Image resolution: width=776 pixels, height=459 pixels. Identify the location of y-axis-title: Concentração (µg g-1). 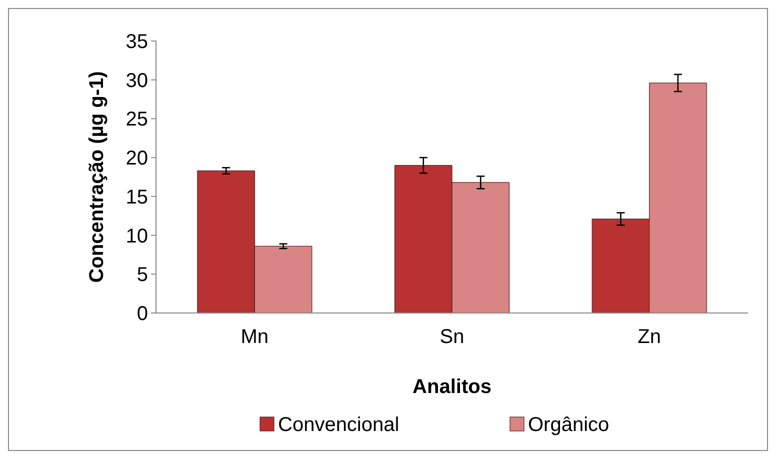
(97, 177).